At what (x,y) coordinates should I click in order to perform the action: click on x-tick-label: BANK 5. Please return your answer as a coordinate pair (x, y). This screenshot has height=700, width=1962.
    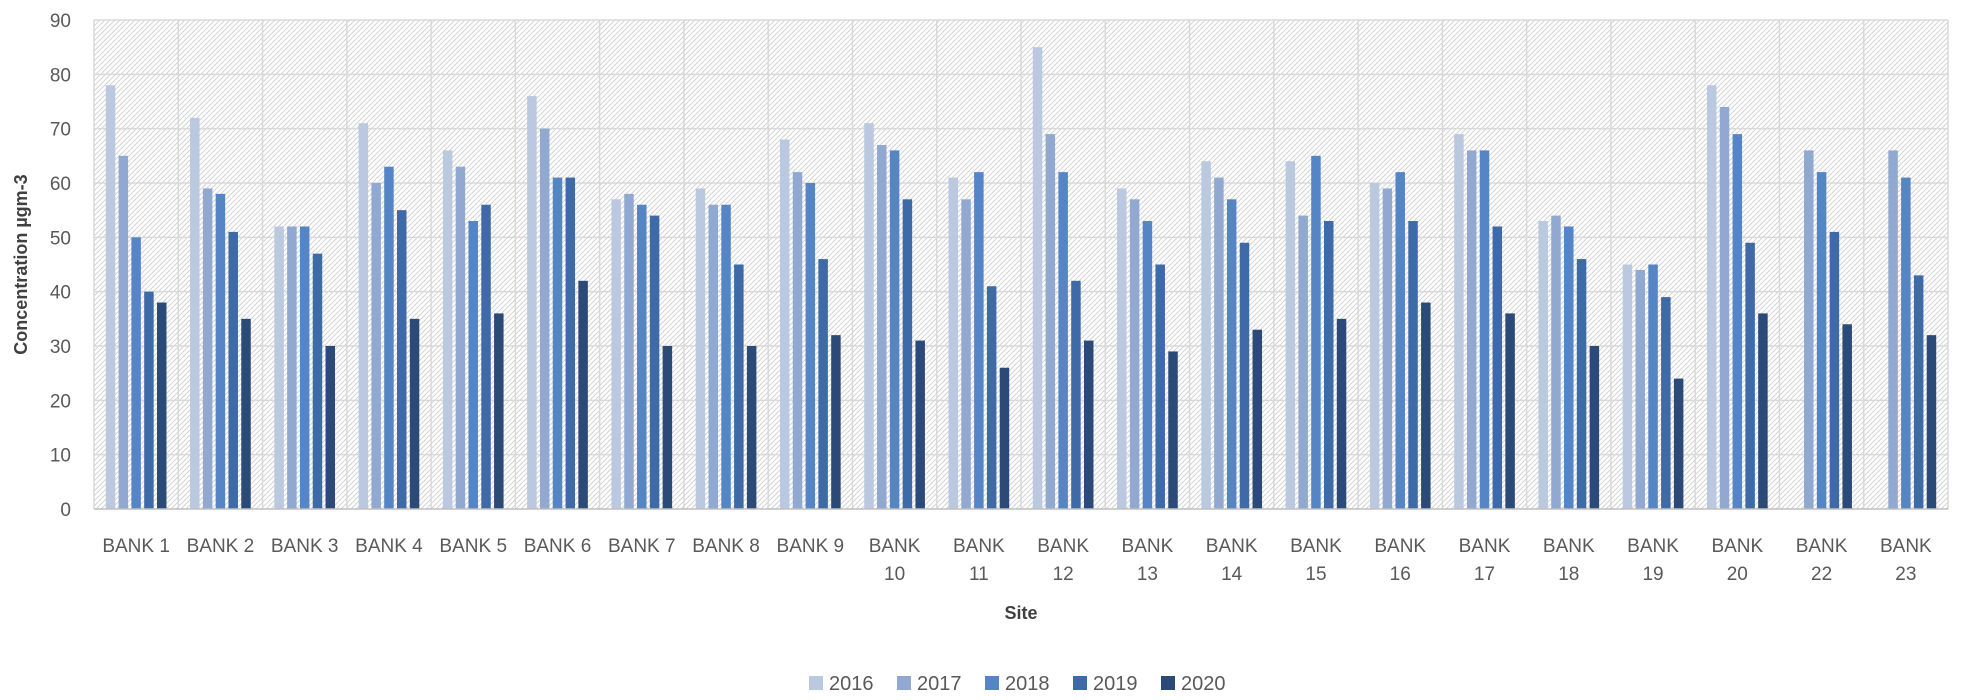
    Looking at the image, I should click on (473, 546).